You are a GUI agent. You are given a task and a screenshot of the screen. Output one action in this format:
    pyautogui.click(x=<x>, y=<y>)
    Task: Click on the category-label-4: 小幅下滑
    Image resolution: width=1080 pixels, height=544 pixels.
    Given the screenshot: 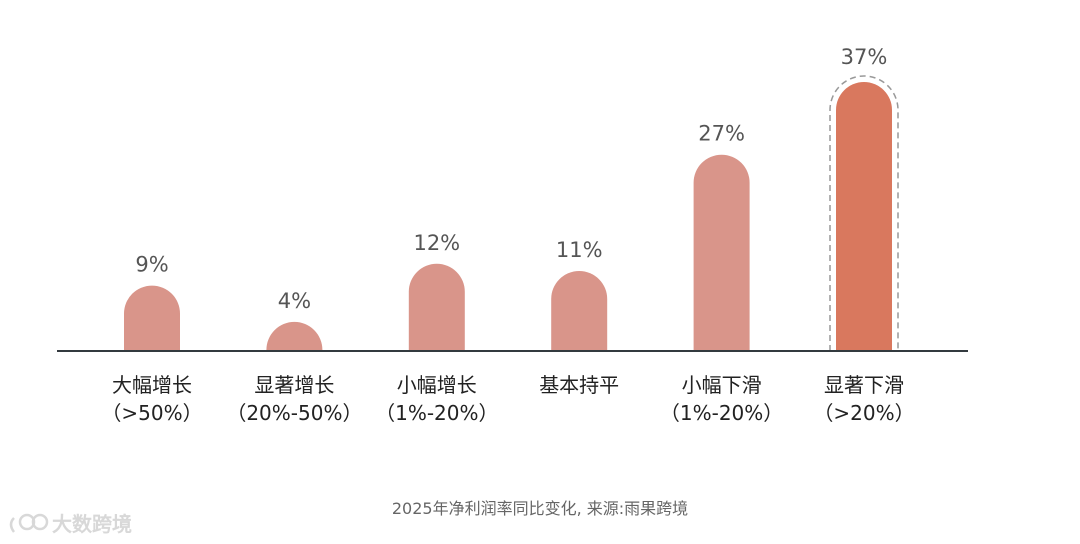 What is the action you would take?
    pyautogui.click(x=722, y=385)
    